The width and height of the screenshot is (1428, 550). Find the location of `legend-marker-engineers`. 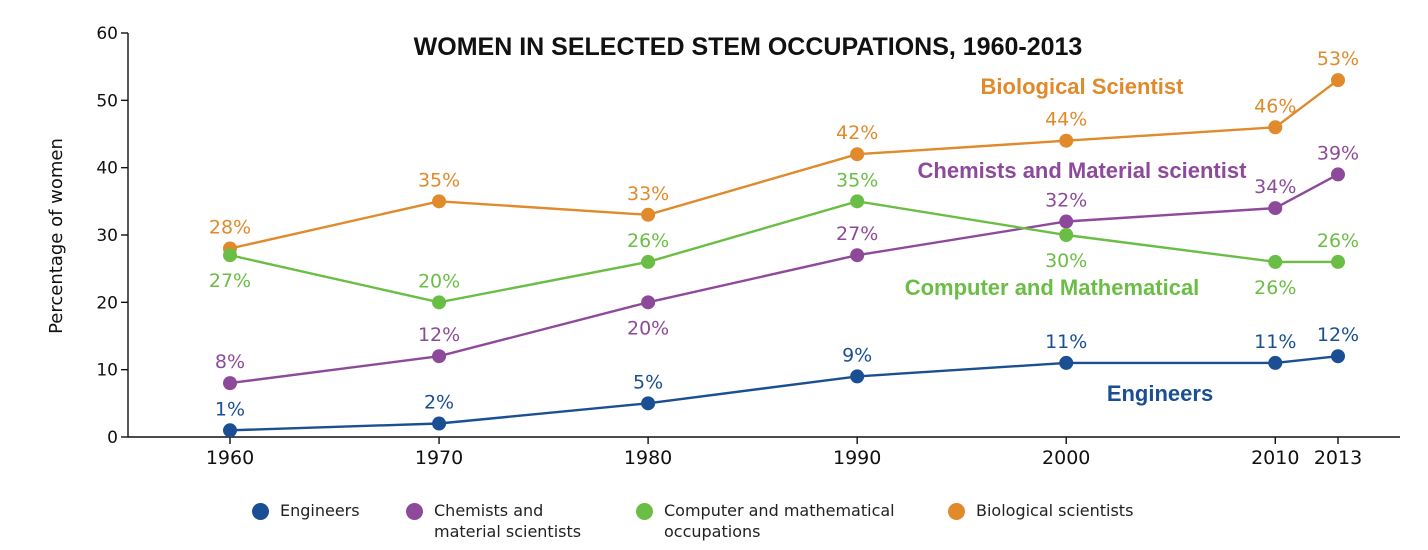

legend-marker-engineers is located at coordinates (260, 511).